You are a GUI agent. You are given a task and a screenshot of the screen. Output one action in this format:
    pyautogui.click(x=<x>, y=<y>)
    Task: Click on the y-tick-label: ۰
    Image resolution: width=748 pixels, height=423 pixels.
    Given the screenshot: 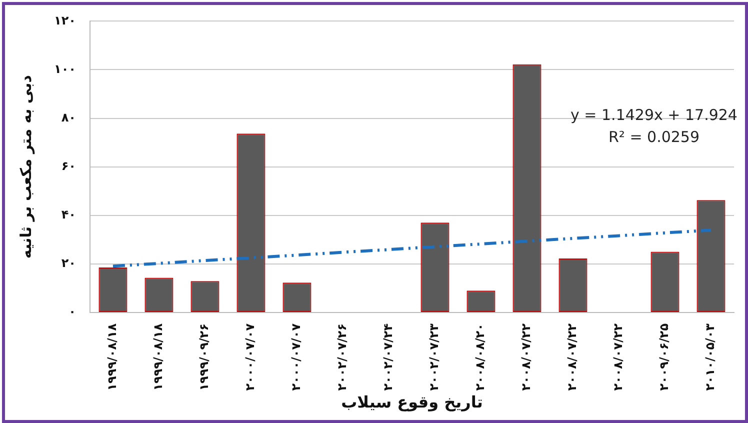 What is the action you would take?
    pyautogui.click(x=72, y=311)
    